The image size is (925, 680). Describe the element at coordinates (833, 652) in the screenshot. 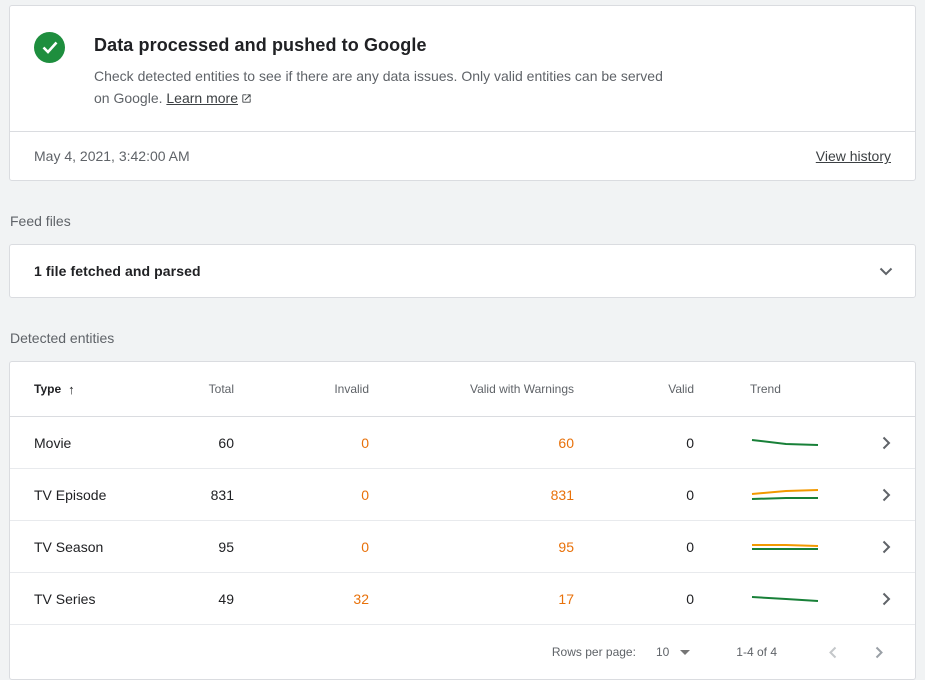

I see `previous-page-button` at that location.